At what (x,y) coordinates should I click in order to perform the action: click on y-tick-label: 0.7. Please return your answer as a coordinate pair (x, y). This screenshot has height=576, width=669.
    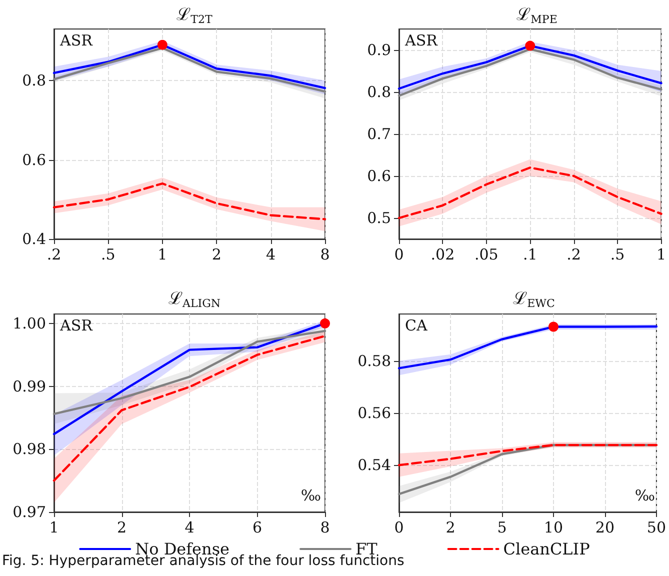
    Looking at the image, I should click on (379, 134).